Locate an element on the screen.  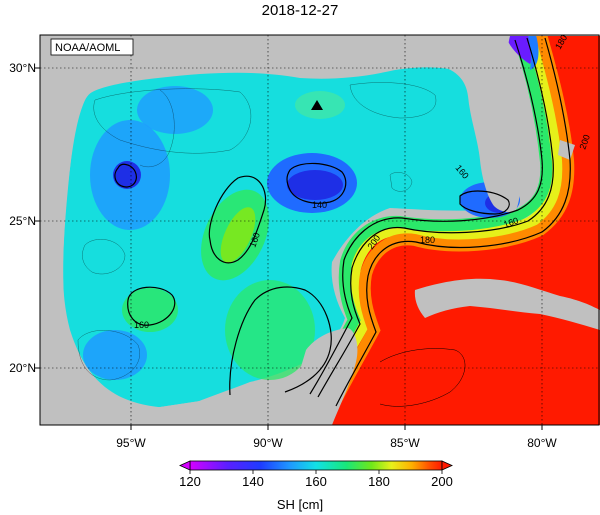
contour-160-south is located at coordinates (151, 306).